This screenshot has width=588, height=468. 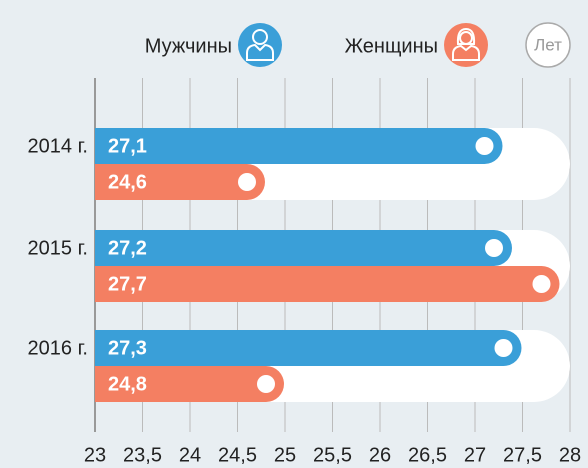 What do you see at coordinates (522, 455) in the screenshot?
I see `x-tick-label: 27,5` at bounding box center [522, 455].